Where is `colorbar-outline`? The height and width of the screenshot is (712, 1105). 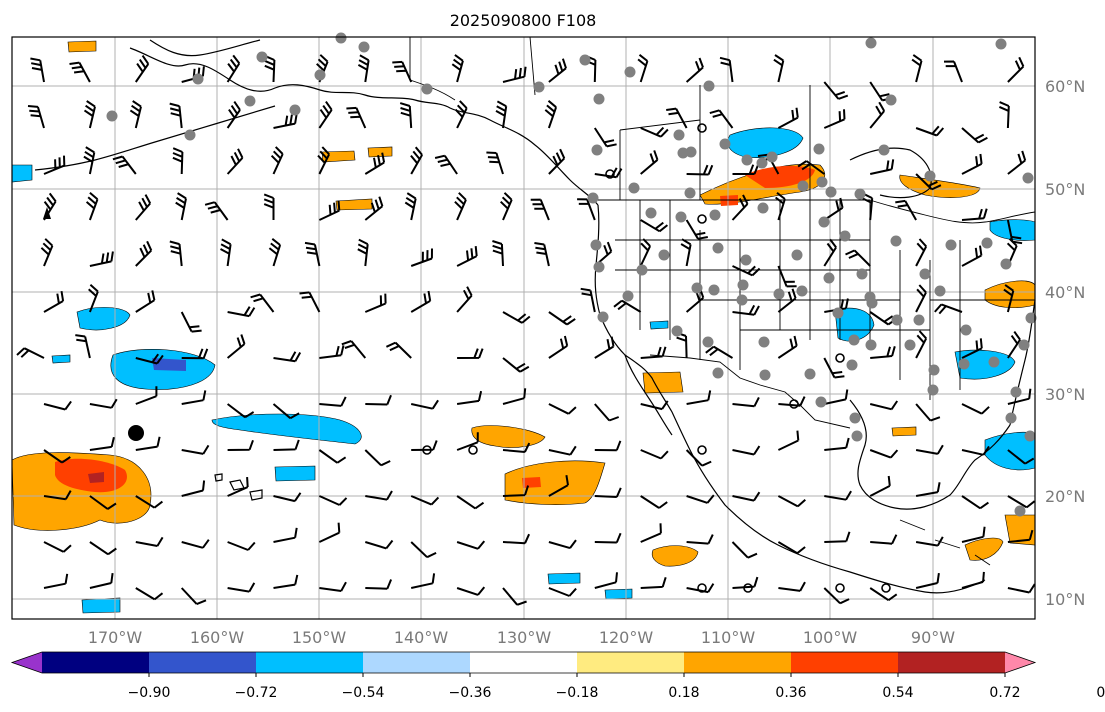
colorbar-outline is located at coordinates (523, 662).